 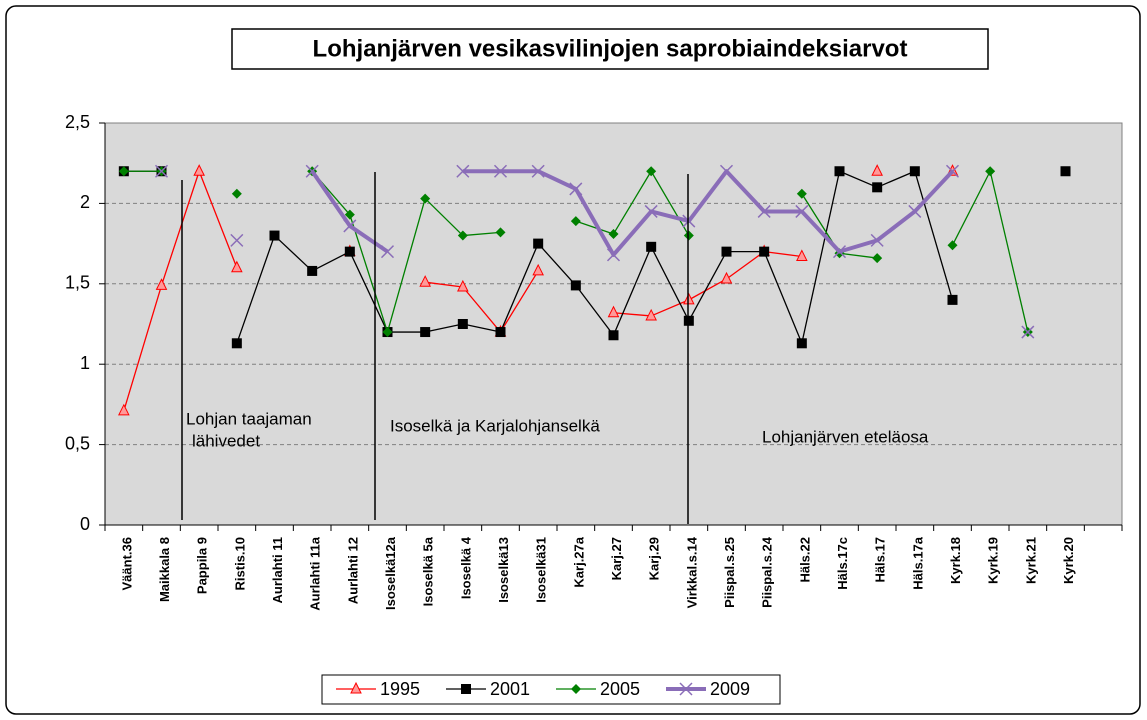 I want to click on x-tick-label: Ristis.10, so click(x=239, y=563).